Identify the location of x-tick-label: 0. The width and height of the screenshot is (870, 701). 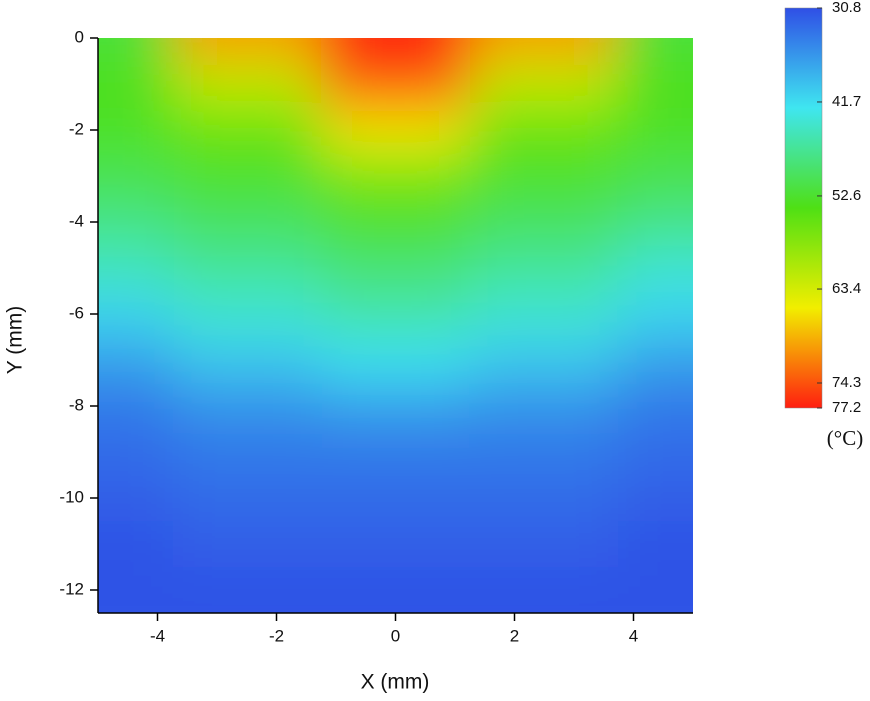
(395, 635).